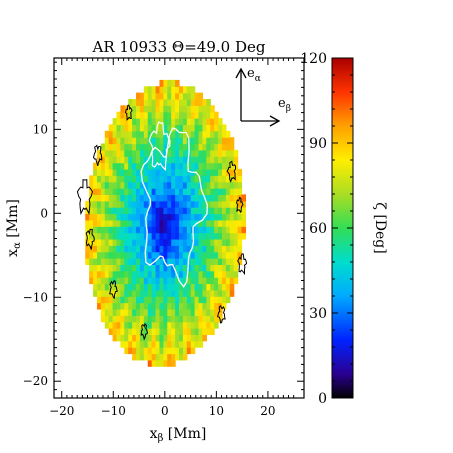 The image size is (453, 453). I want to click on y-tick-label: −20, so click(35, 381).